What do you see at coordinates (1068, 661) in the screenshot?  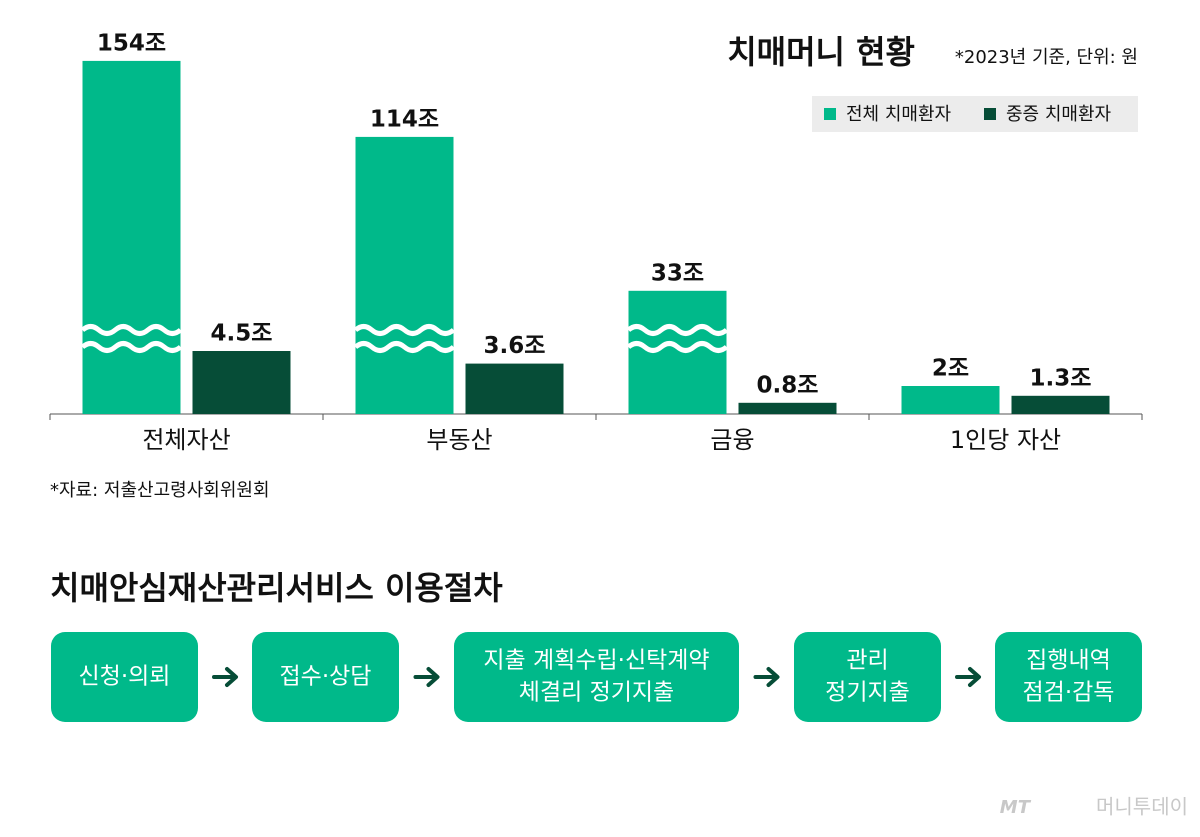 I see `process-step-text: 집행내역` at bounding box center [1068, 661].